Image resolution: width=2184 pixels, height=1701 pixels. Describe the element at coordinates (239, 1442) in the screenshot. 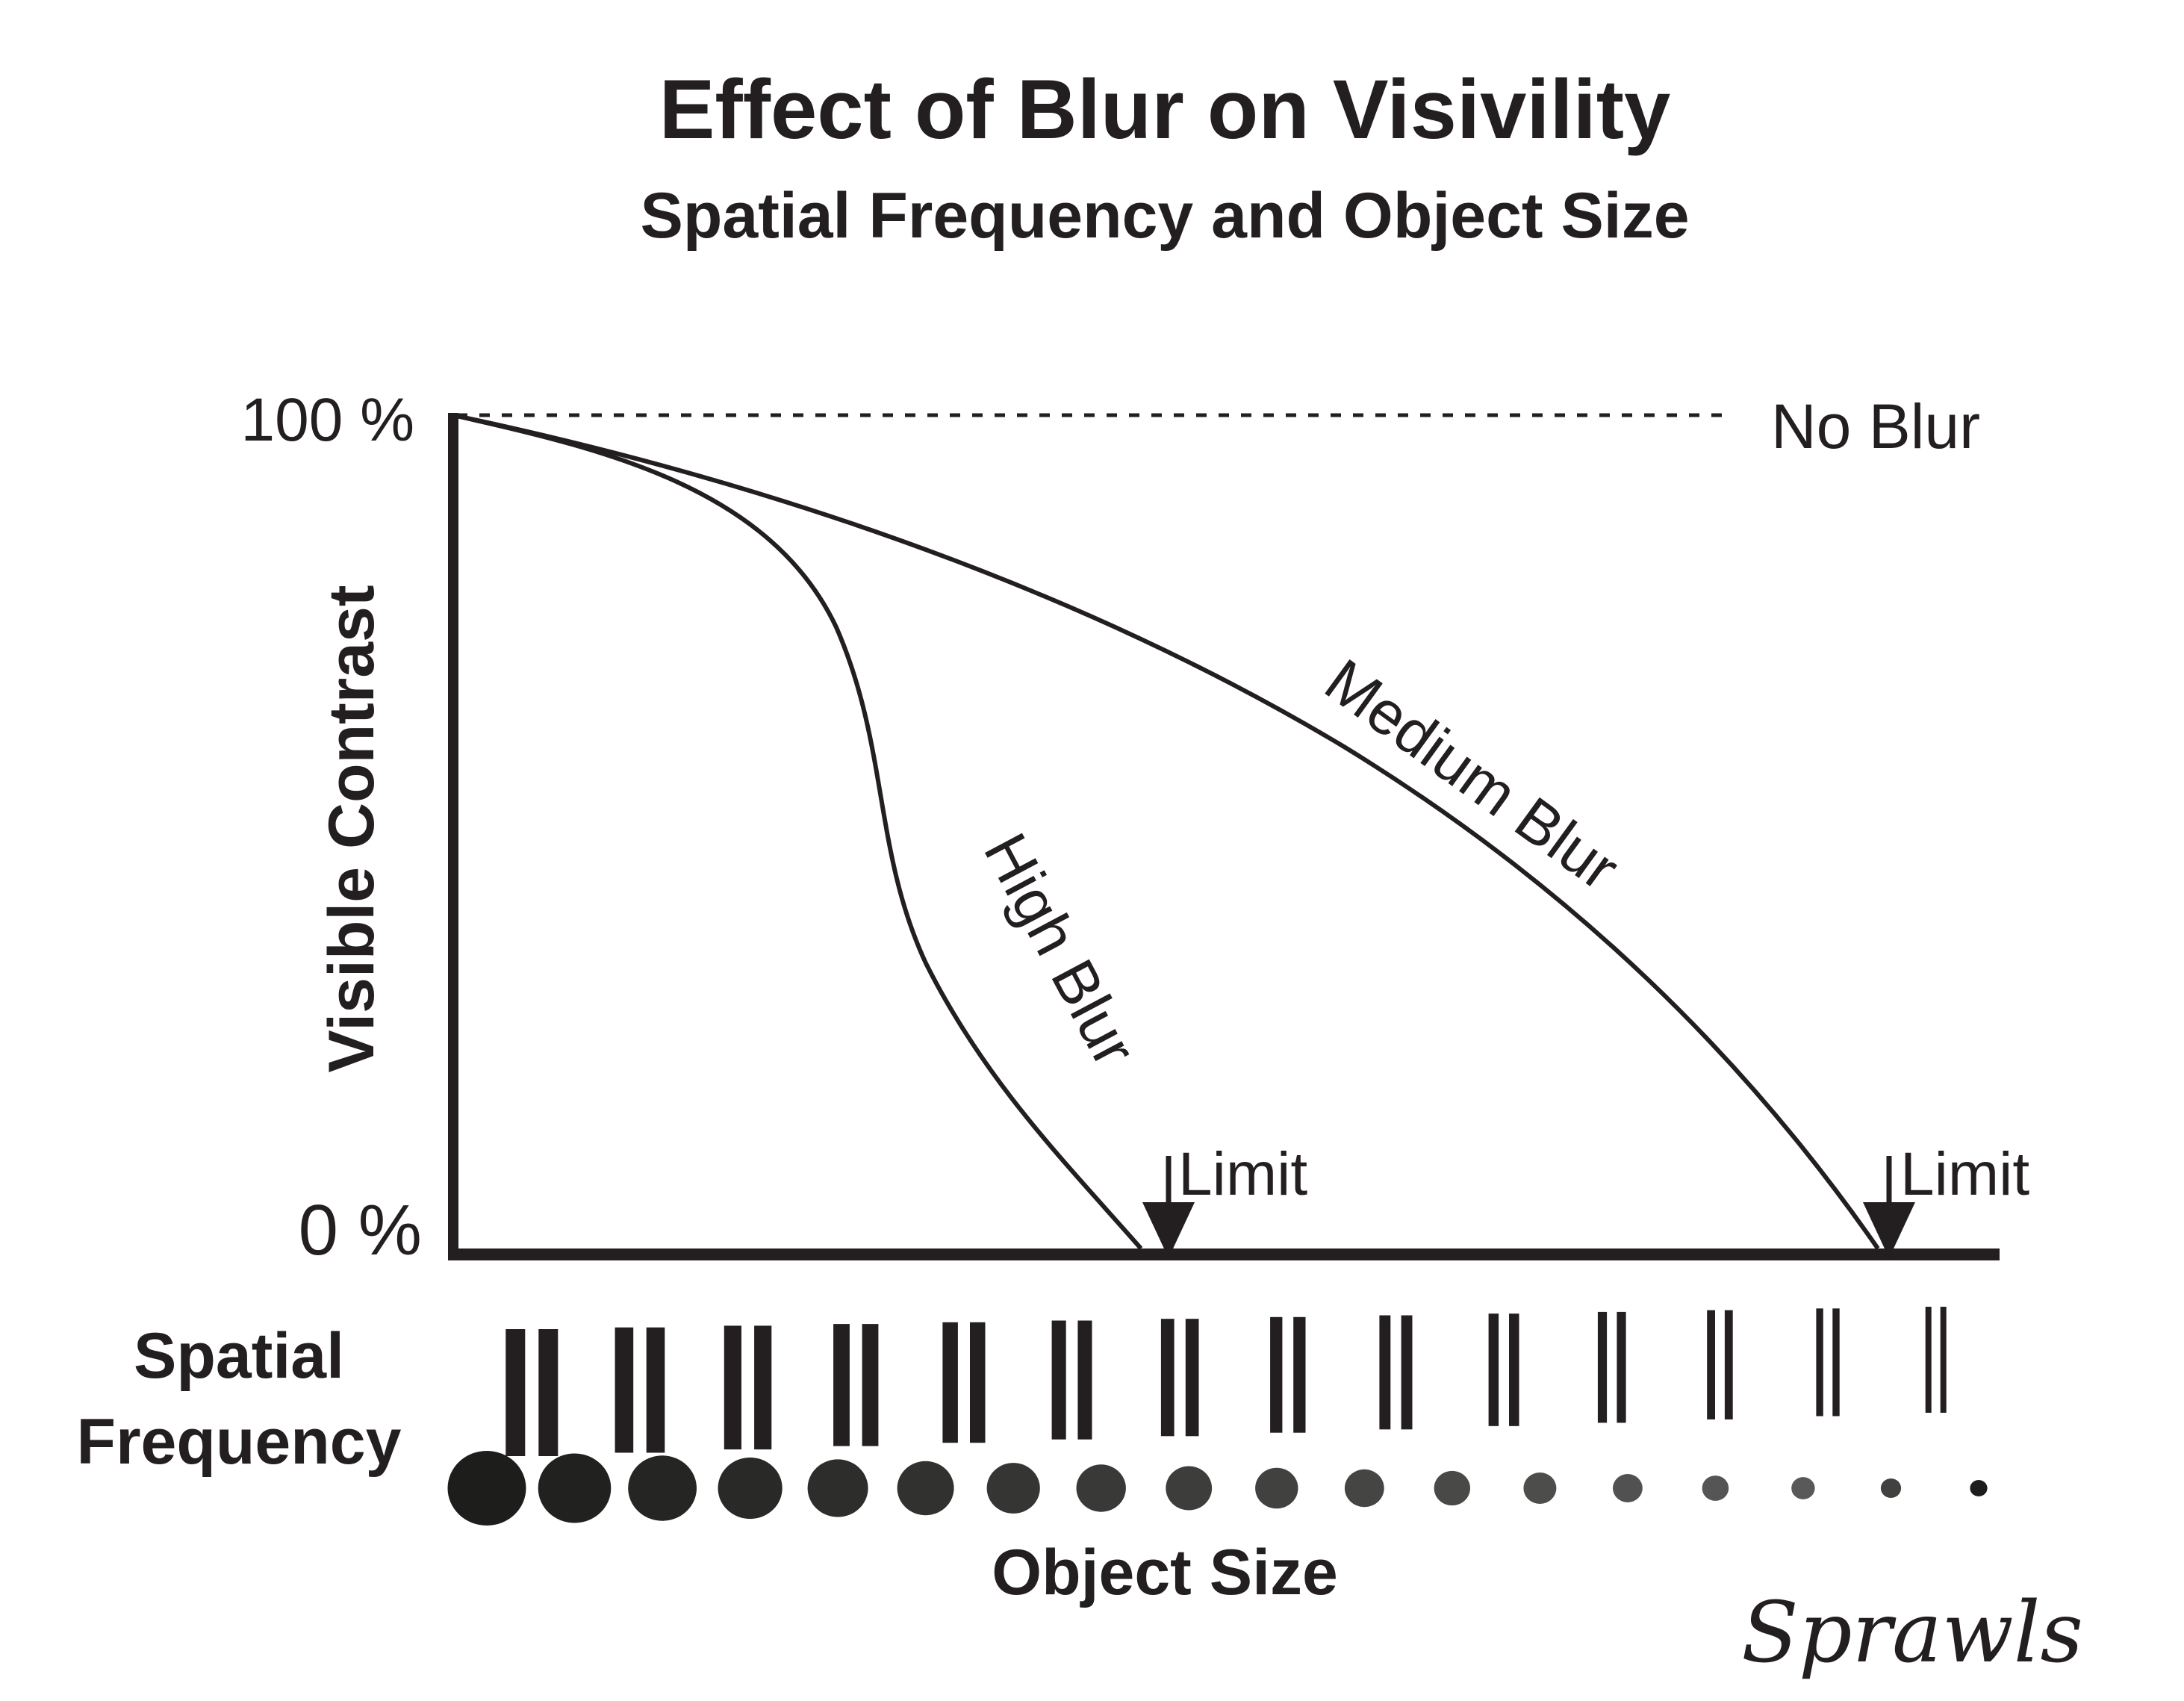

I see `spatial-frequency-label-line2: Frequency` at that location.